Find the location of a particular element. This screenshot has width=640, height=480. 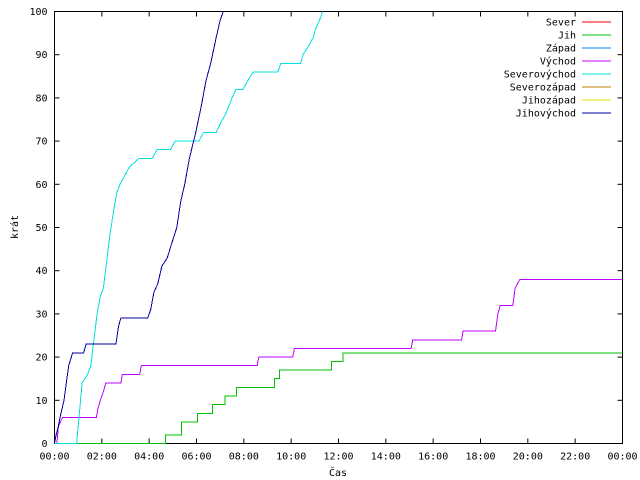

y-tick-label: 50 is located at coordinates (41, 228).